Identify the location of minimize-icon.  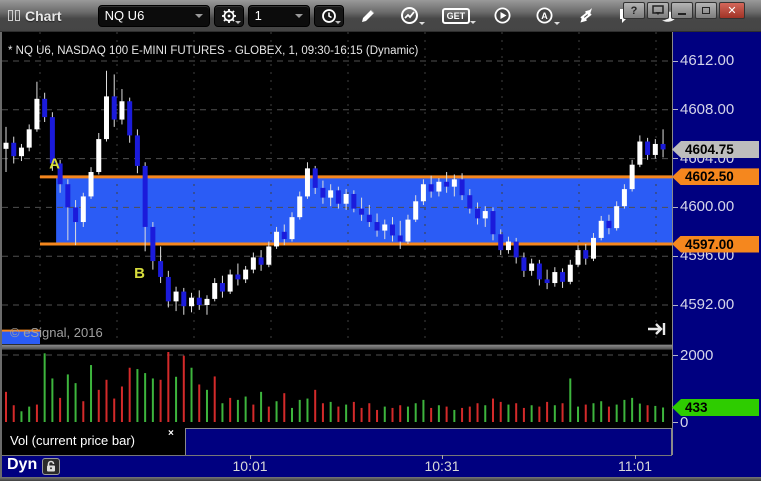
(682, 13).